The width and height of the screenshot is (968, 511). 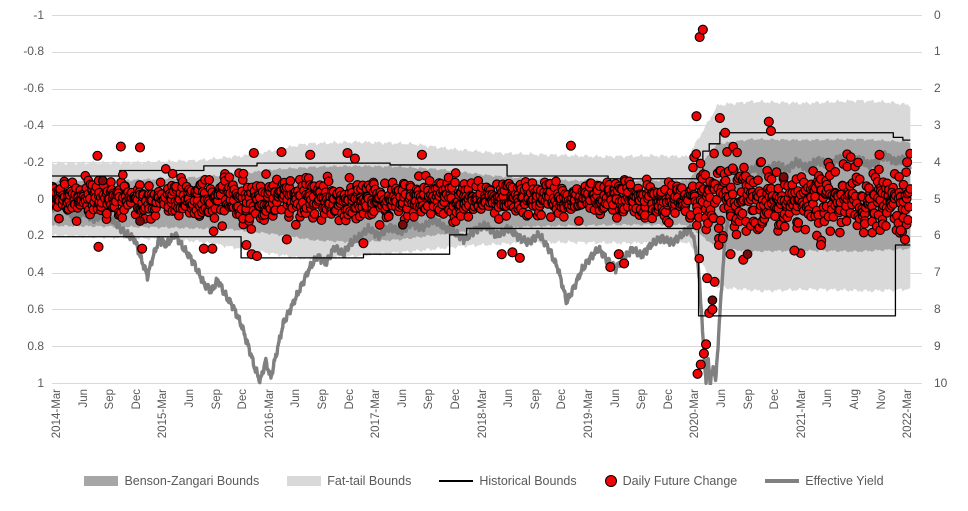 I want to click on y-axis-right-label: 3, so click(x=937, y=124).